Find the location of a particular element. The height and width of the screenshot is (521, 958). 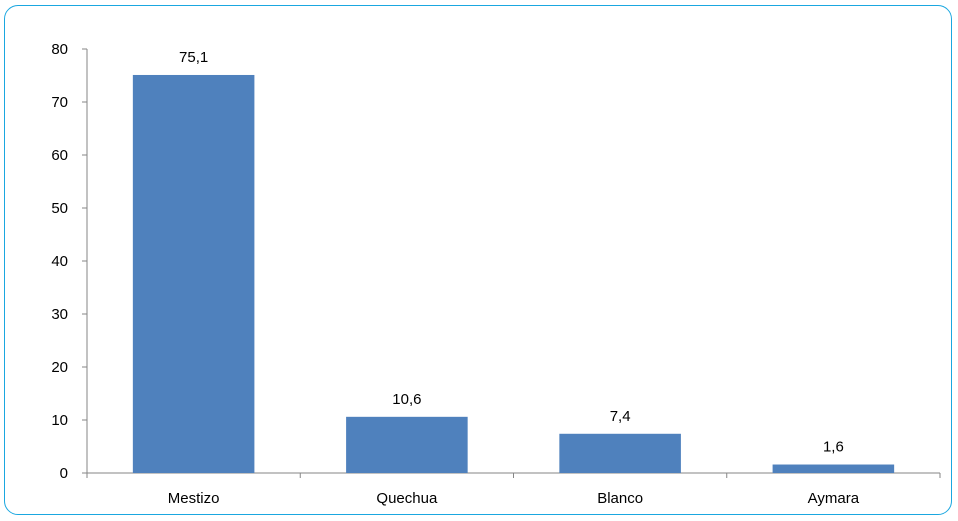

bar-aymara is located at coordinates (833, 468).